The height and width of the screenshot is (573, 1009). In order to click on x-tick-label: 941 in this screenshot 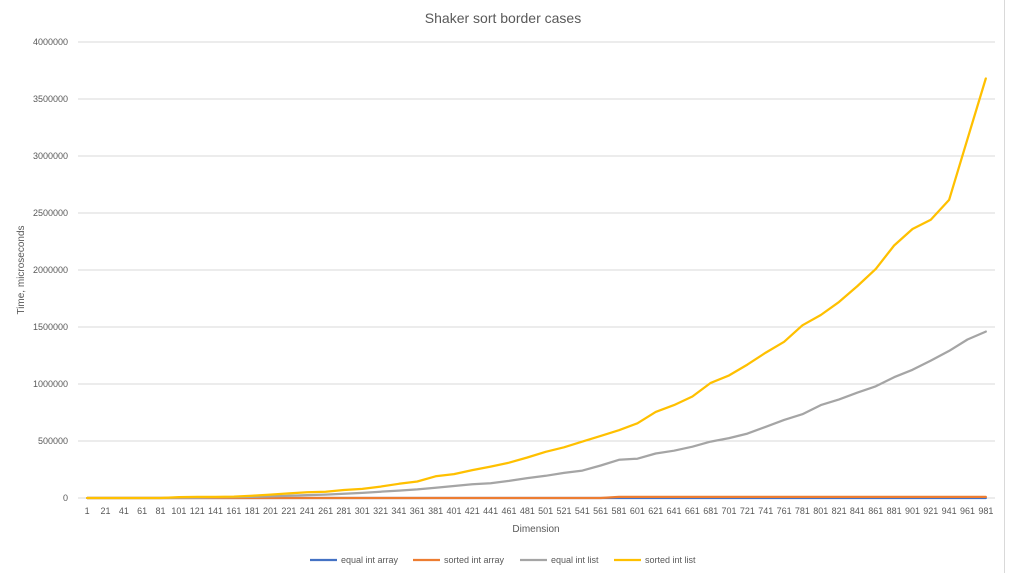, I will do `click(949, 511)`.